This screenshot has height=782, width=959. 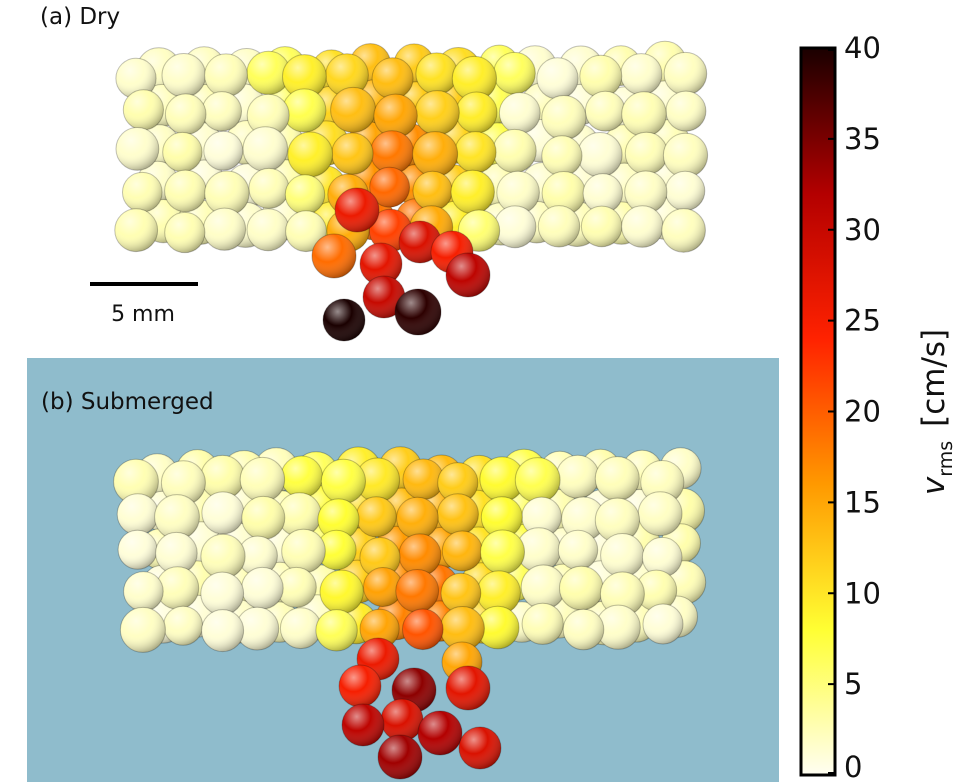 I want to click on colorbar-tick-label: 40, so click(x=862, y=48).